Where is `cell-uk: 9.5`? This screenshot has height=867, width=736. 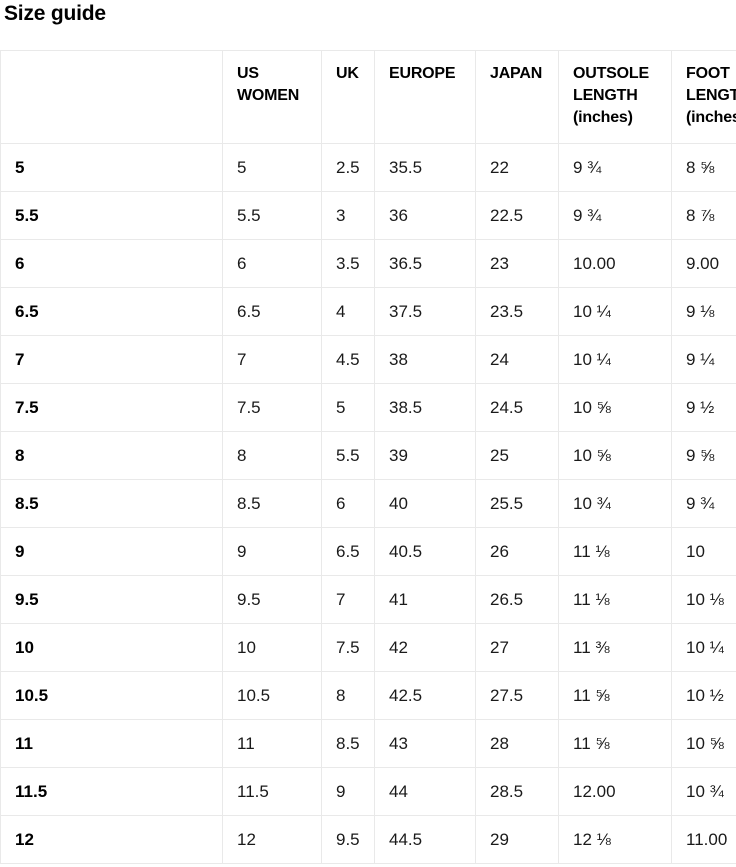
cell-uk: 9.5 is located at coordinates (348, 839).